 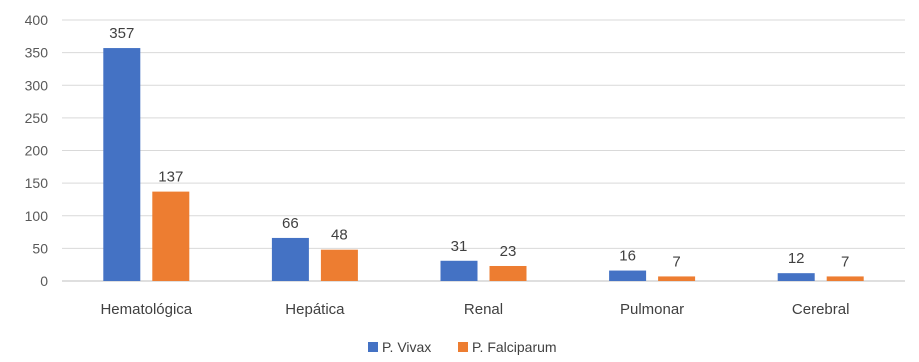 I want to click on x-category-label: Cerebral, so click(x=821, y=309).